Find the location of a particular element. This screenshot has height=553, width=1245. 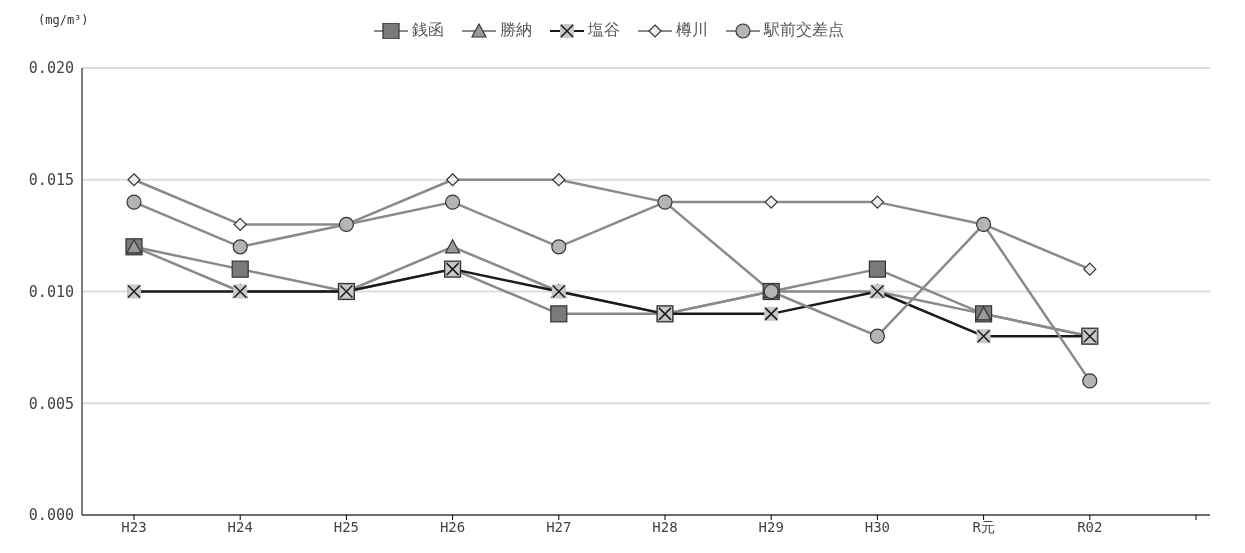

legend-label: 銭函 is located at coordinates (427, 30).